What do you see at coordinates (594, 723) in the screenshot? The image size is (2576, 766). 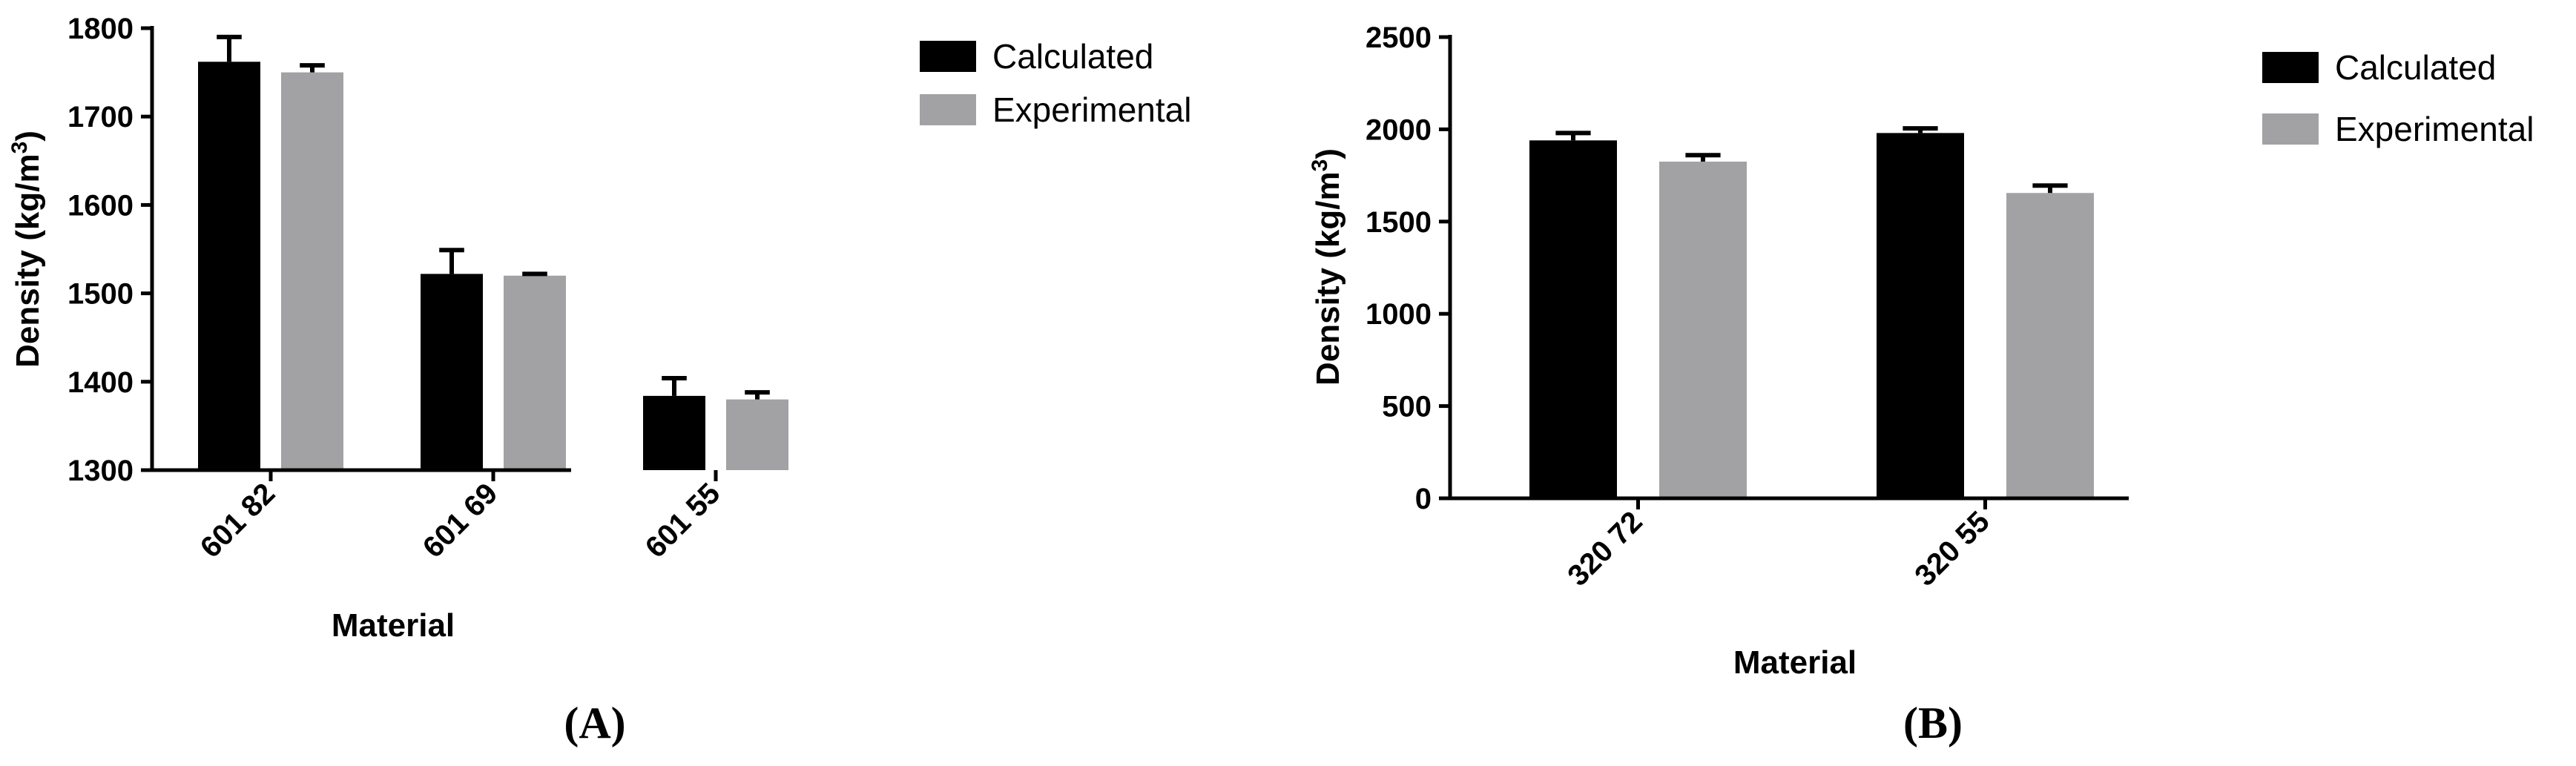 I see `panel-label: (A)` at bounding box center [594, 723].